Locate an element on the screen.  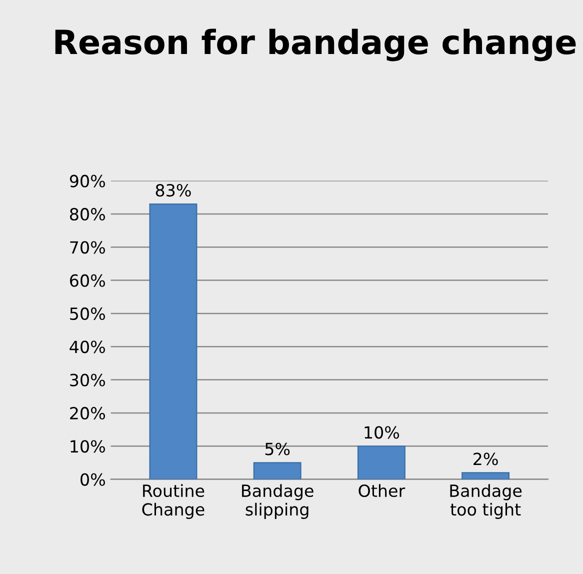
data-label: 2% is located at coordinates (486, 459).